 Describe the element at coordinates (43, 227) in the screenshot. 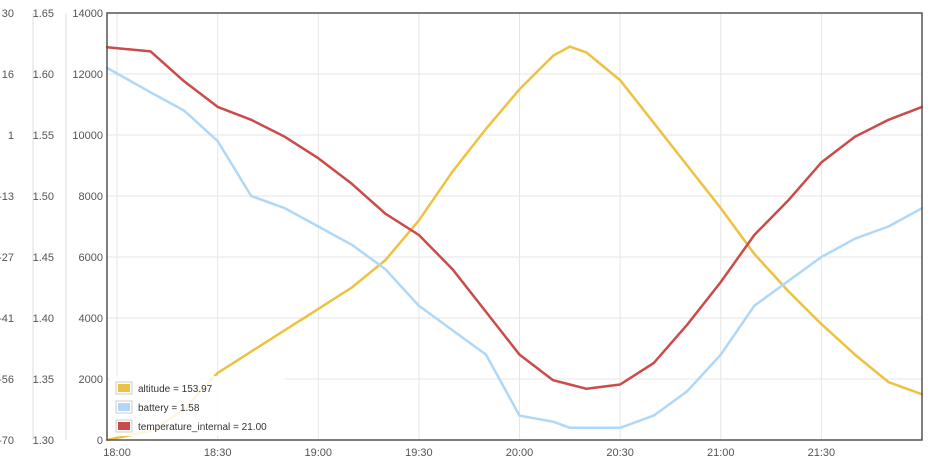

I see `y-axis-battery-ticks: 1.65 1.60 1.55 1.50 1.45 1.40 1.35 1.30` at that location.